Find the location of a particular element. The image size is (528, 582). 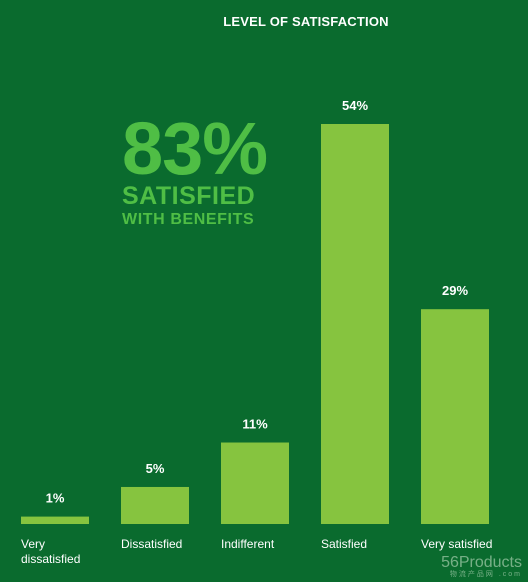

category-label: Very satisfied is located at coordinates (456, 544).